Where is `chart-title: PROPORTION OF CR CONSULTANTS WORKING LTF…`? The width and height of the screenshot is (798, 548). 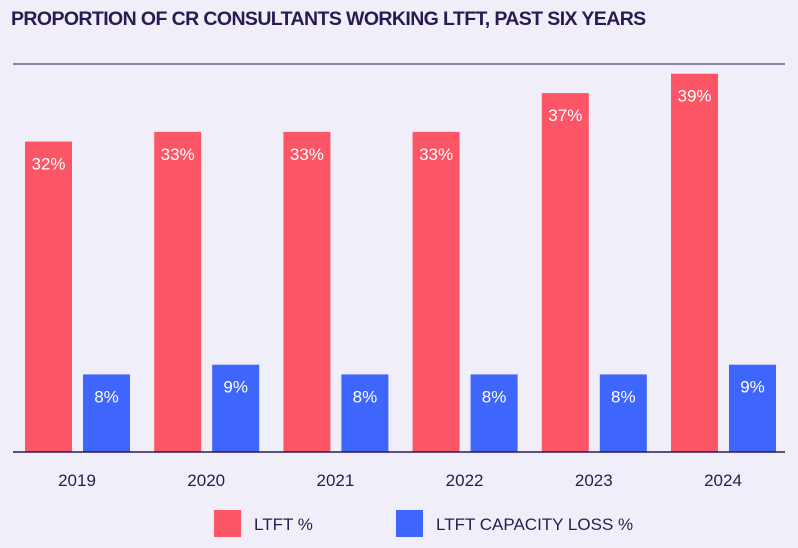 chart-title: PROPORTION OF CR CONSULTANTS WORKING LTF… is located at coordinates (328, 19).